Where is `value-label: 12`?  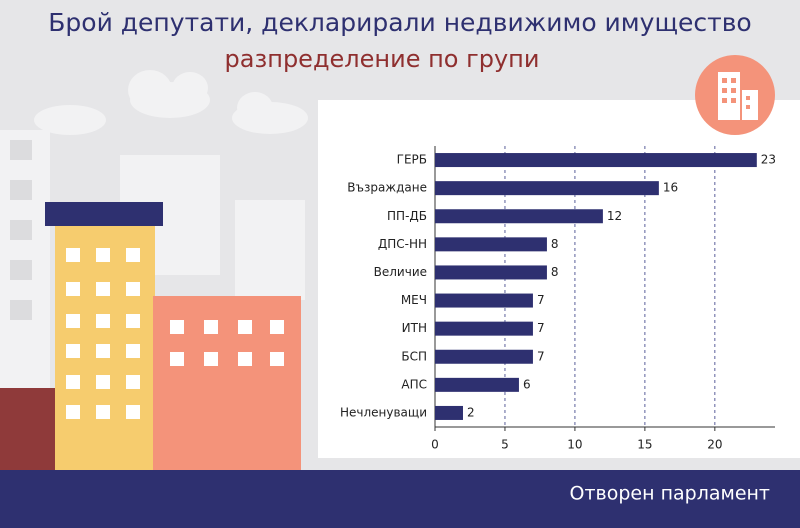
value-label: 12 is located at coordinates (614, 216).